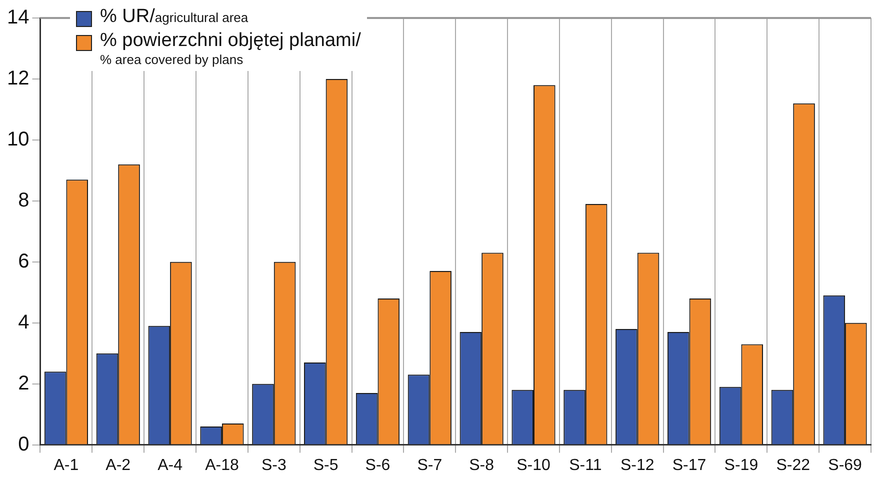 The height and width of the screenshot is (482, 877). What do you see at coordinates (533, 465) in the screenshot?
I see `x-tick-label: S-10` at bounding box center [533, 465].